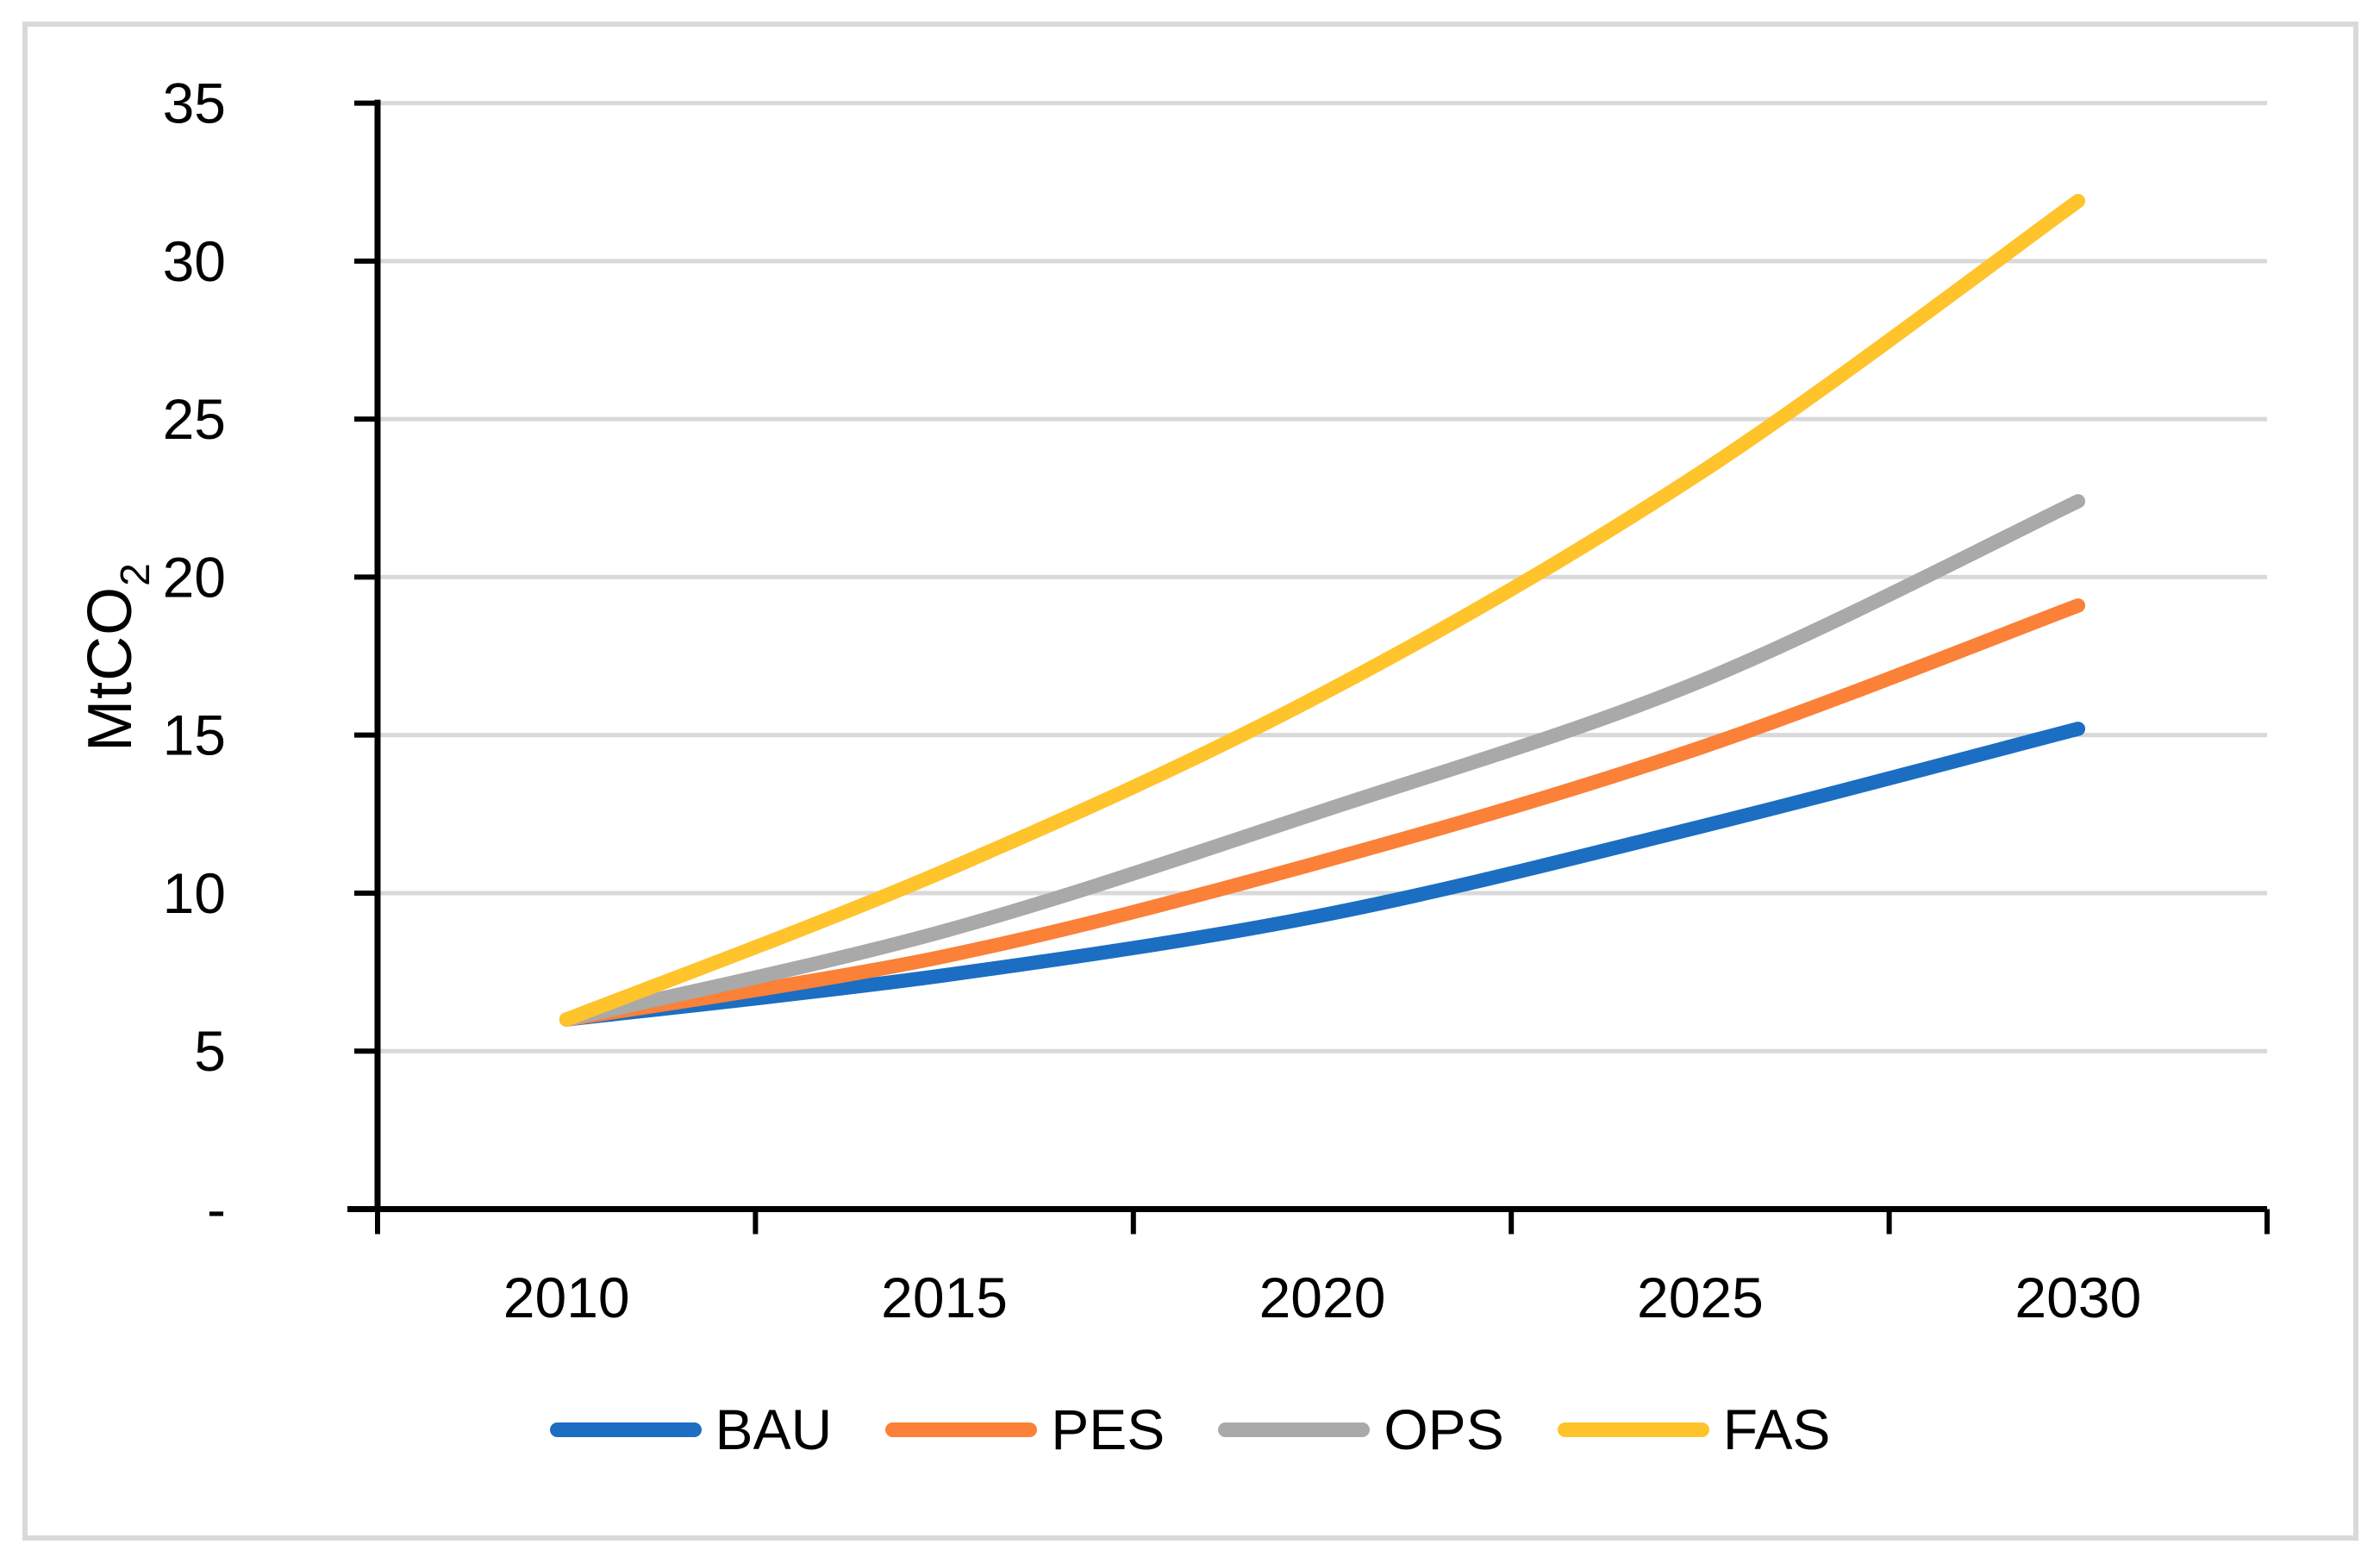  I want to click on y-tick-label-0: -, so click(217, 1209).